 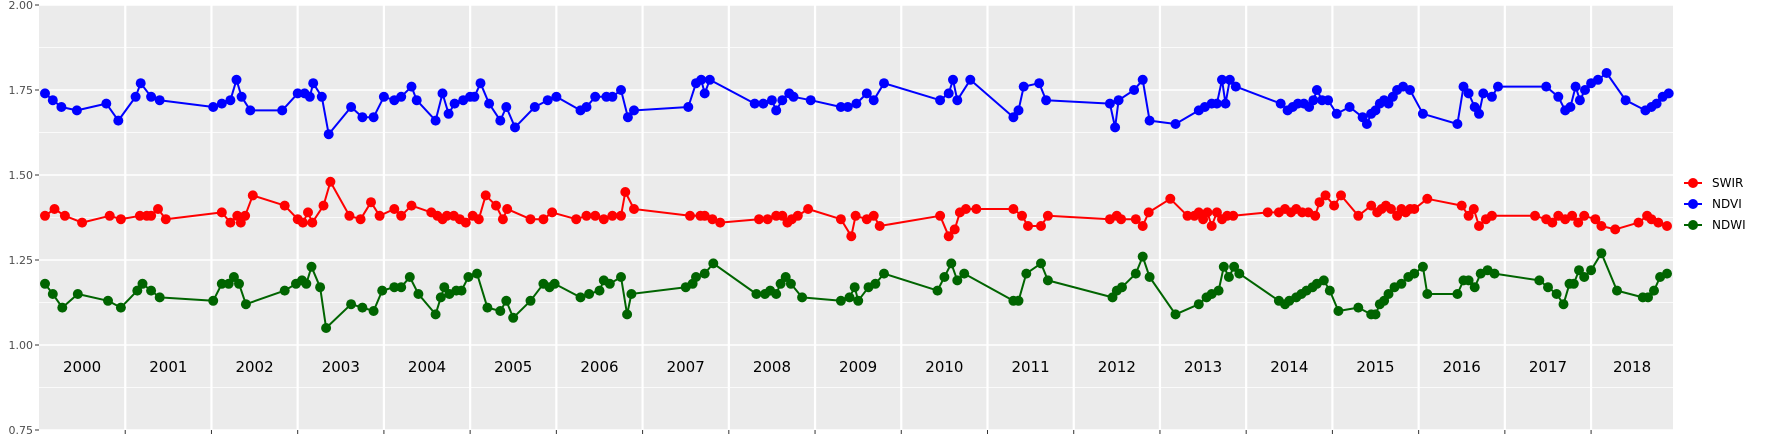 What do you see at coordinates (1715, 204) in the screenshot?
I see `legend: SWIR NDVI NDWI` at bounding box center [1715, 204].